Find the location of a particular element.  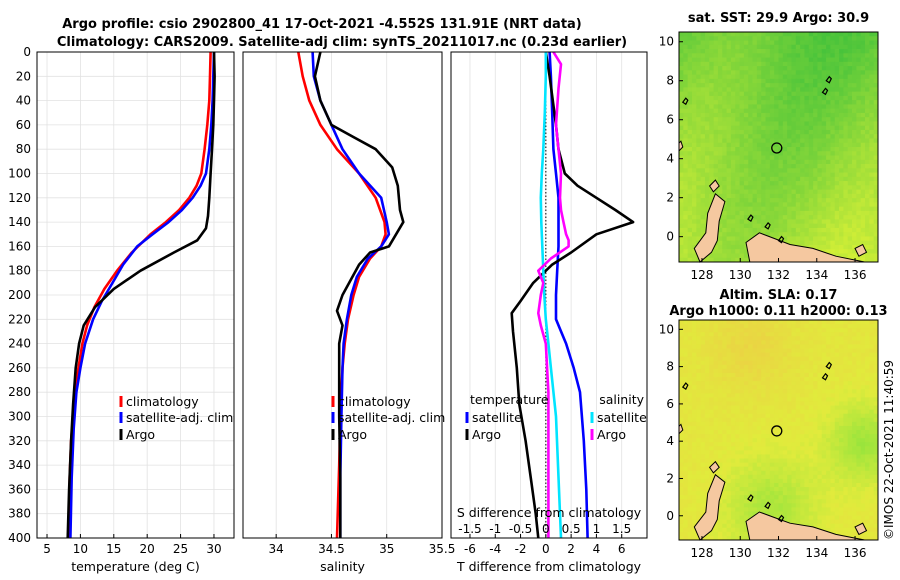

x-tick-label: 5 is located at coordinates (47, 549).